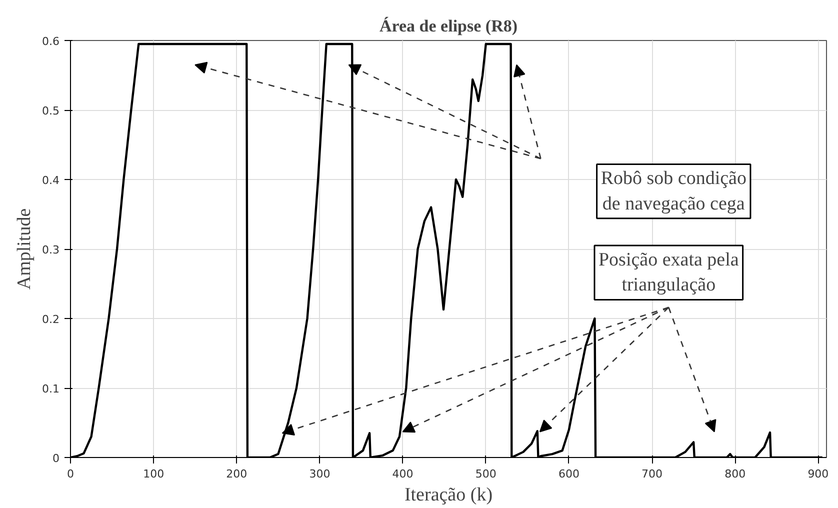  I want to click on x-tick-label: 100, so click(153, 474).